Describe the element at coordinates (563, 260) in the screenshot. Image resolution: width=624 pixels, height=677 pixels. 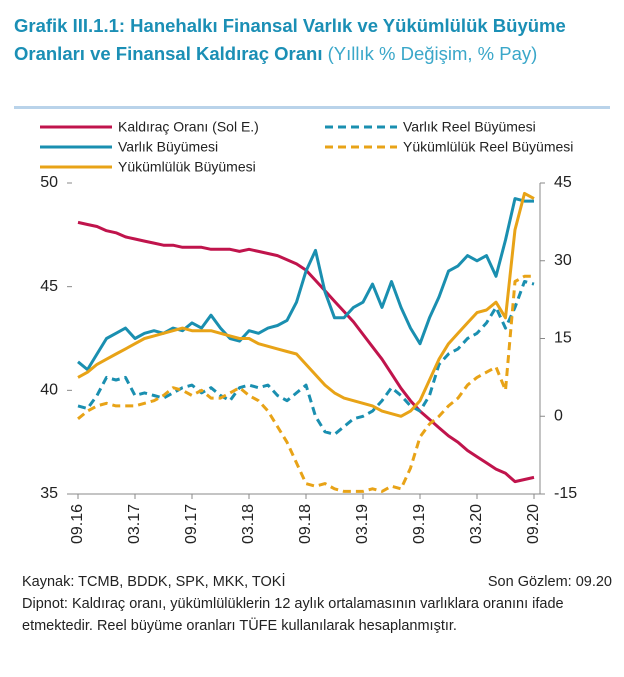
I see `y2-tick-label: 30` at that location.